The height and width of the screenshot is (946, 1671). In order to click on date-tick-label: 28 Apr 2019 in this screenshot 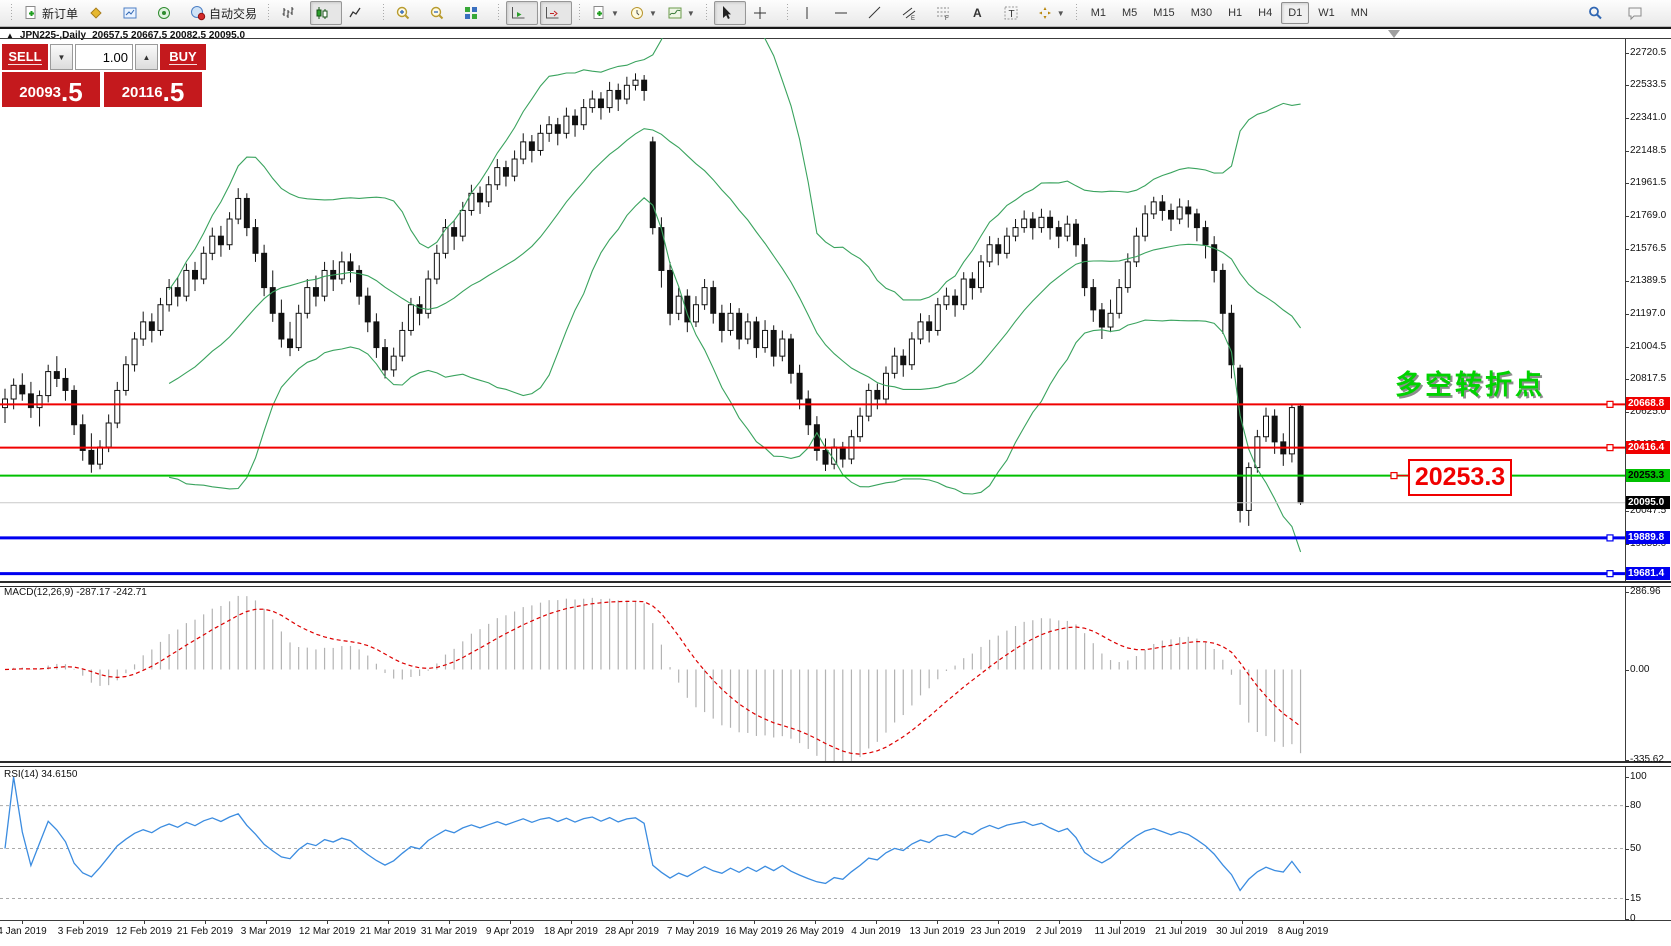, I will do `click(632, 931)`.